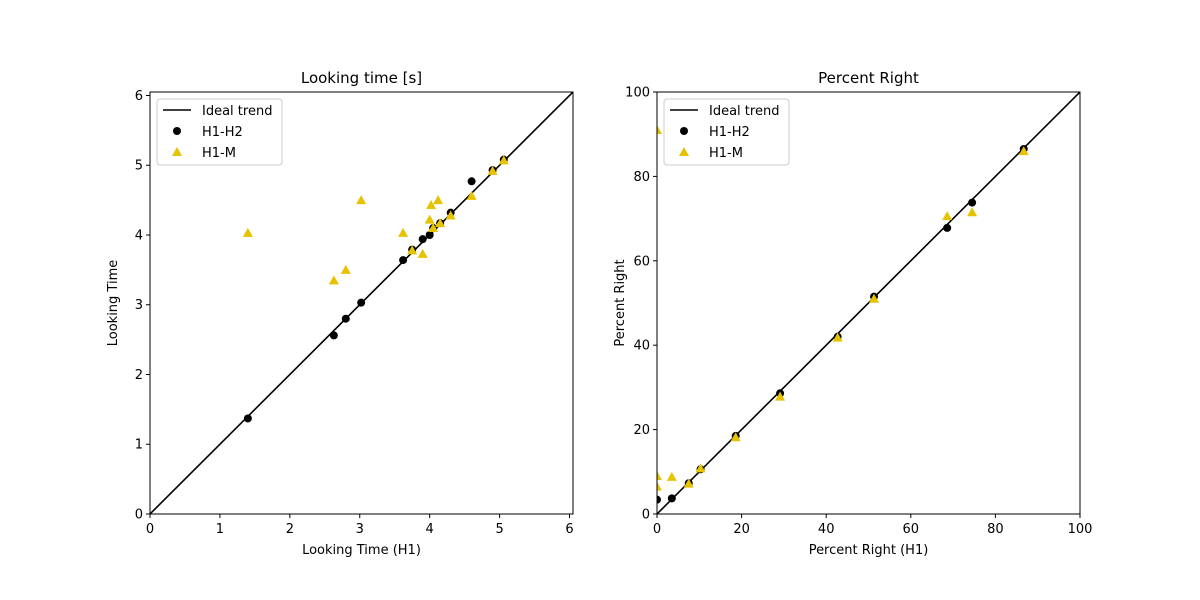 The height and width of the screenshot is (600, 1200). I want to click on x-tick-label: 20, so click(741, 529).